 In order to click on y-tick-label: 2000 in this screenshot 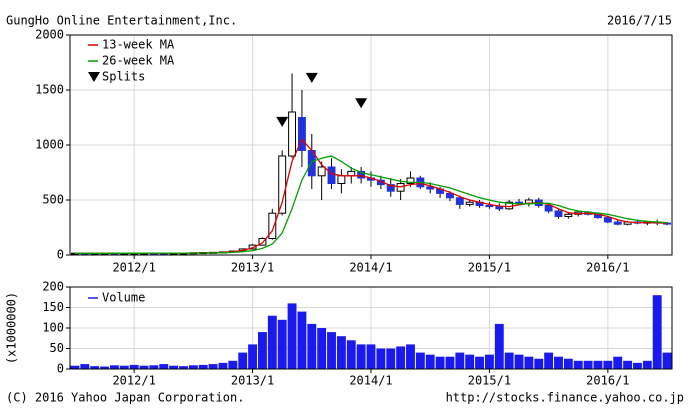, I will do `click(49, 35)`.